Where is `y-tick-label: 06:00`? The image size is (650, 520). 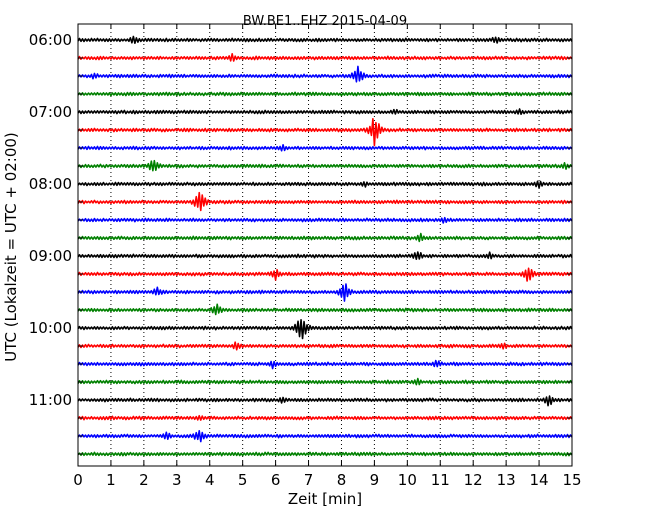
y-tick-label: 06:00 is located at coordinates (50, 40).